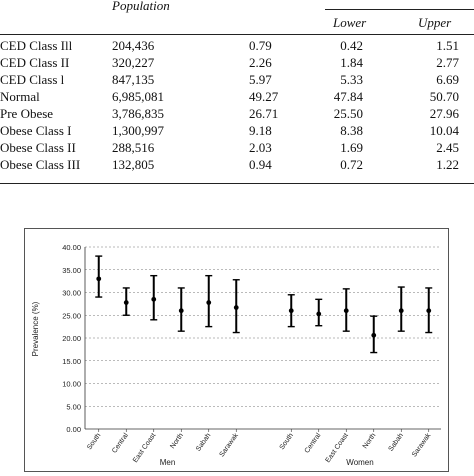 Image resolution: width=474 pixels, height=476 pixels. Describe the element at coordinates (71, 293) in the screenshot. I see `y-tick-label: 30.00` at that location.